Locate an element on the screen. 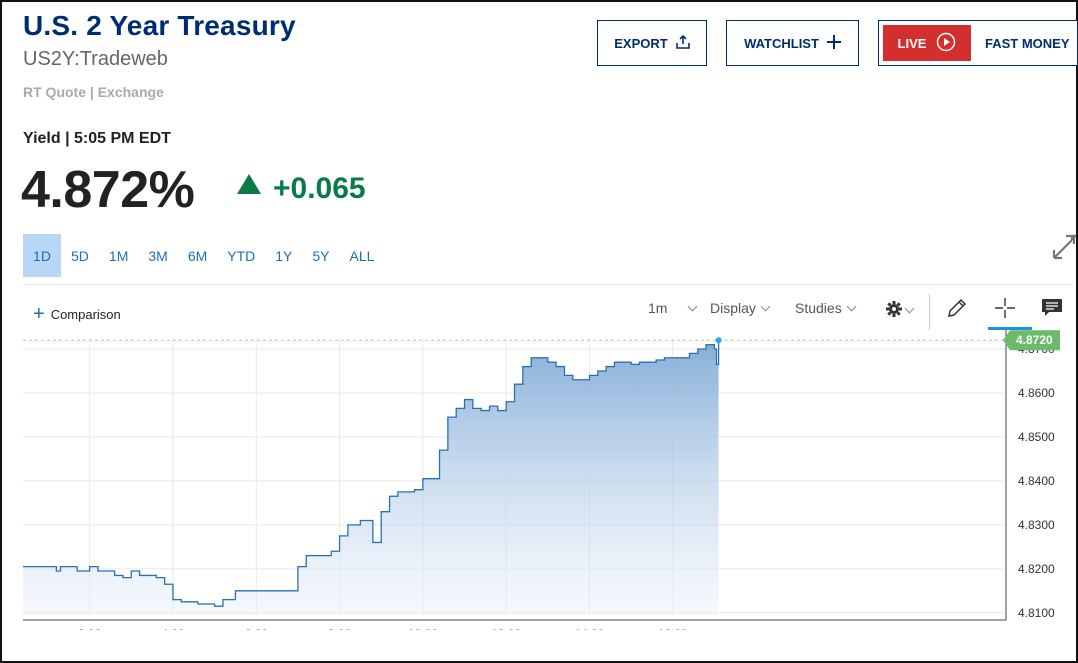  share-upload-icon is located at coordinates (682, 43).